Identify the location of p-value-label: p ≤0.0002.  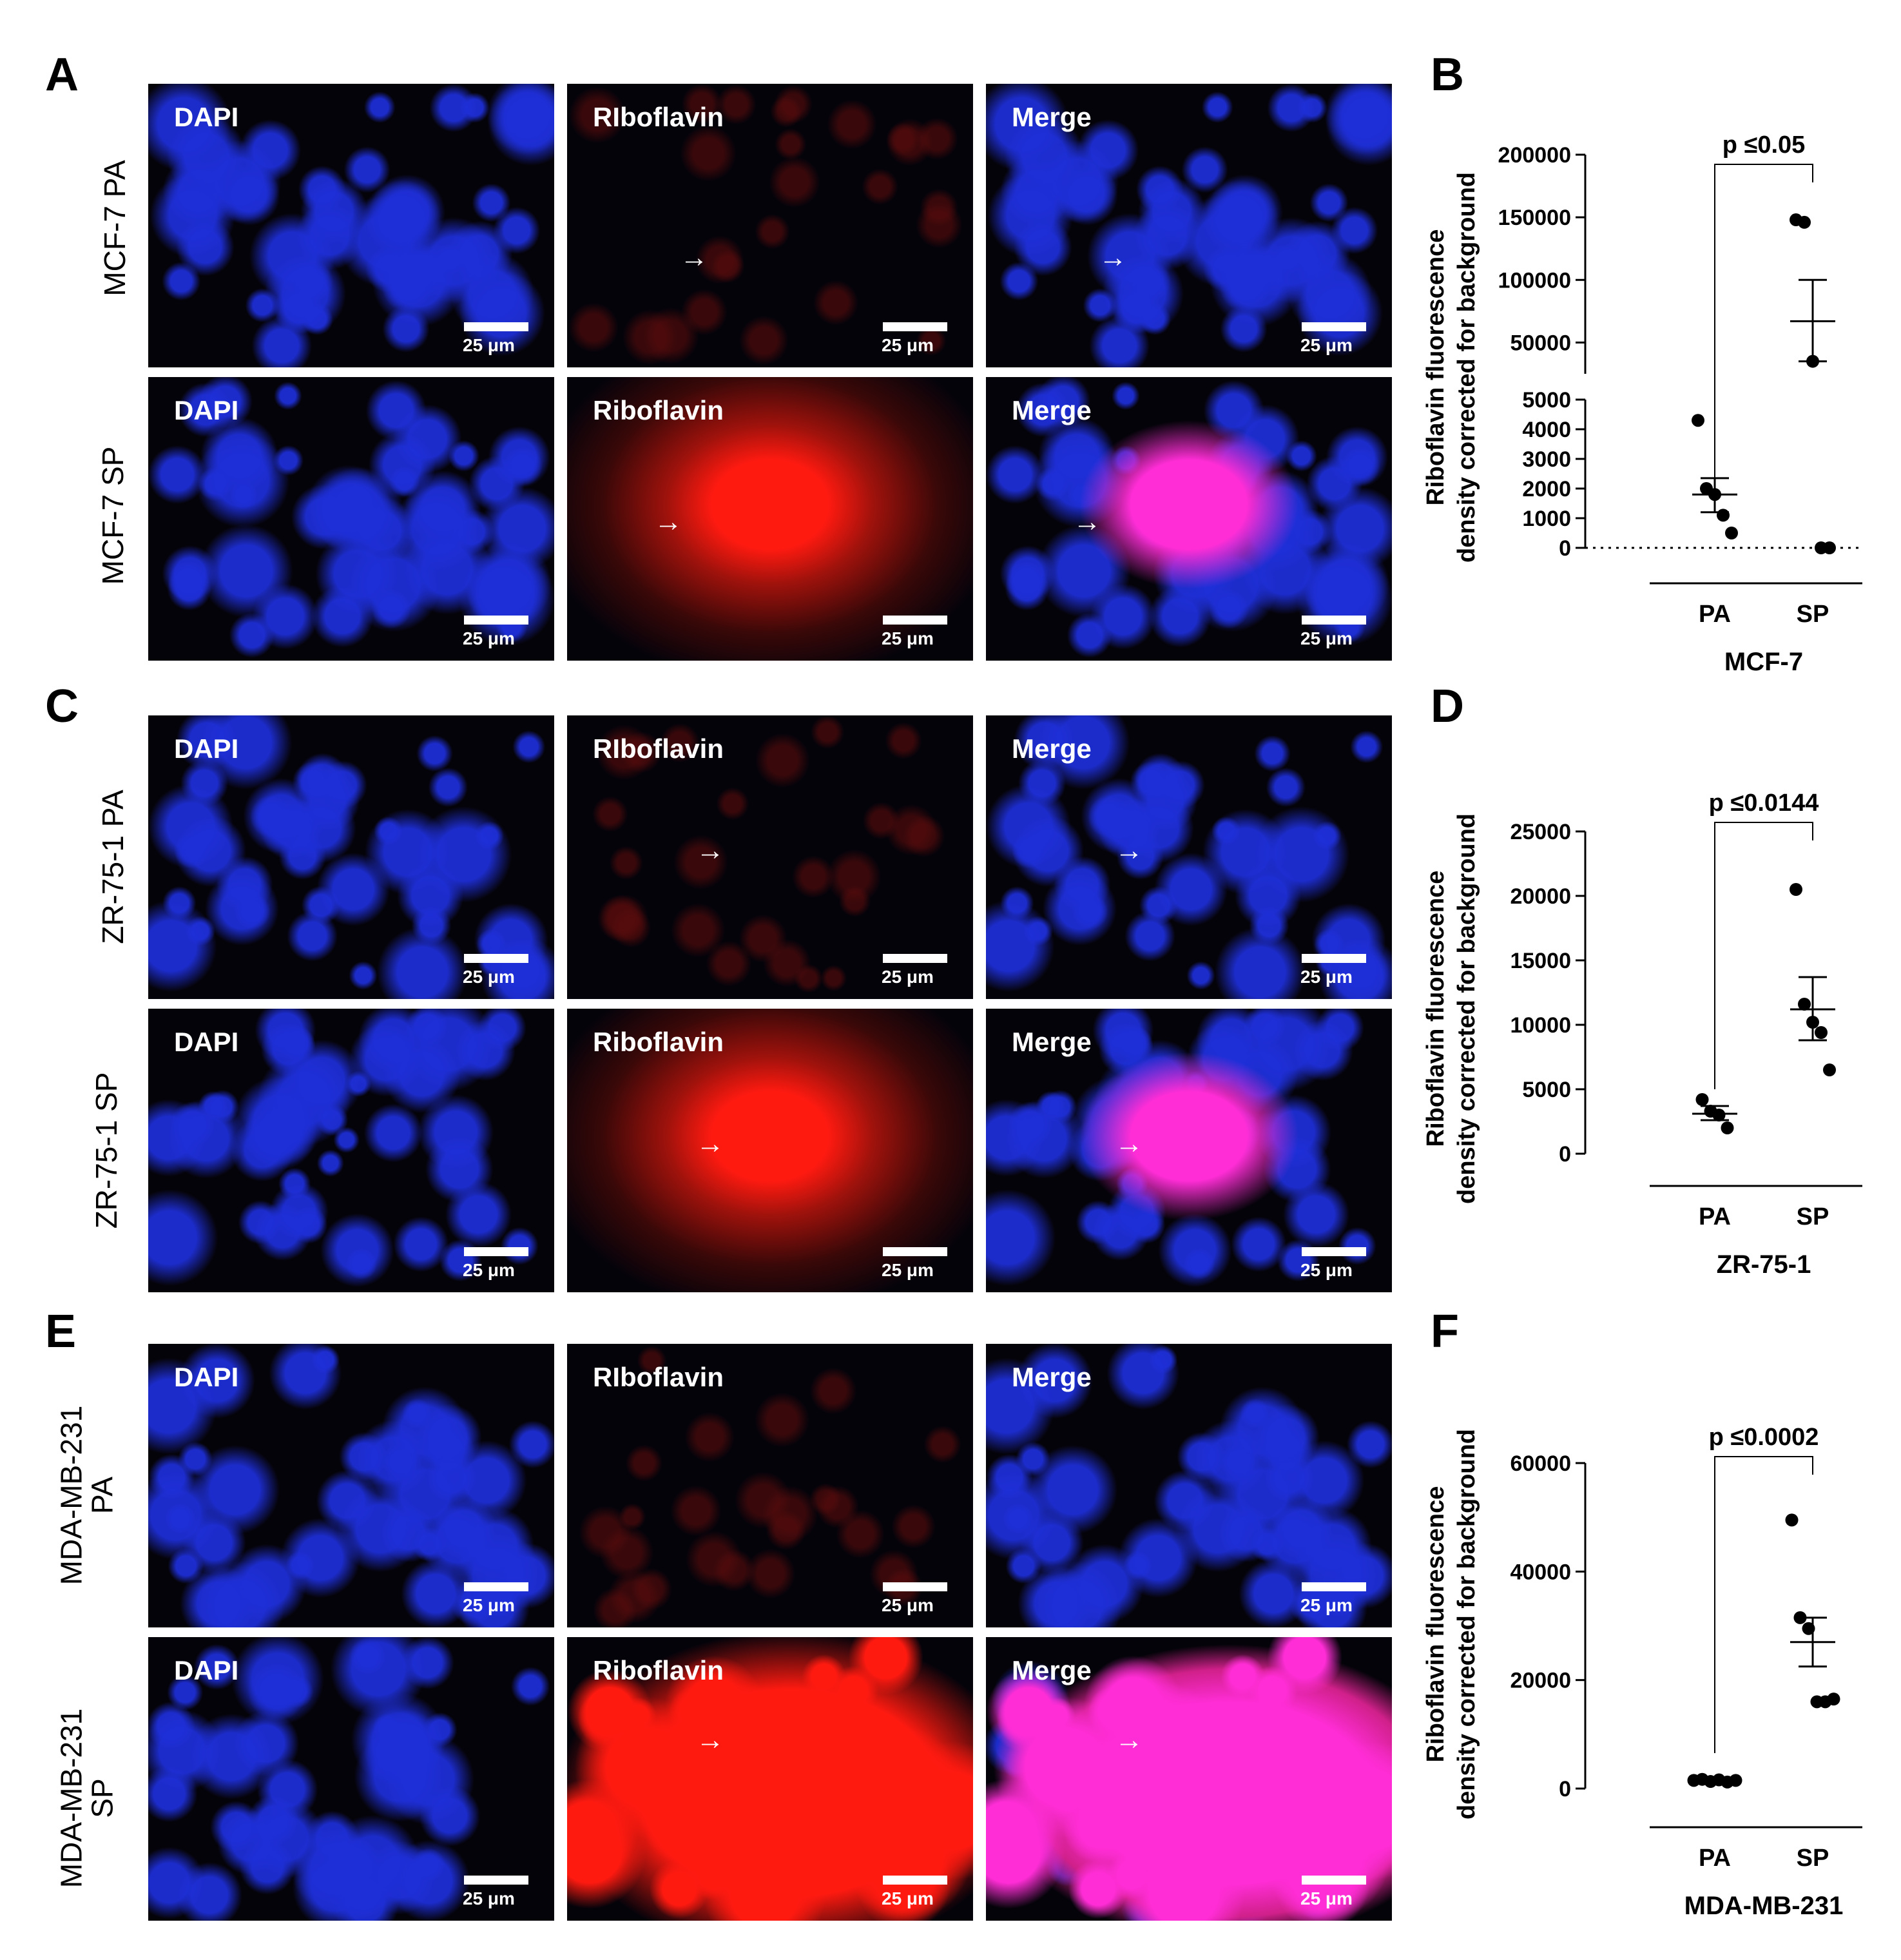
(1764, 1438).